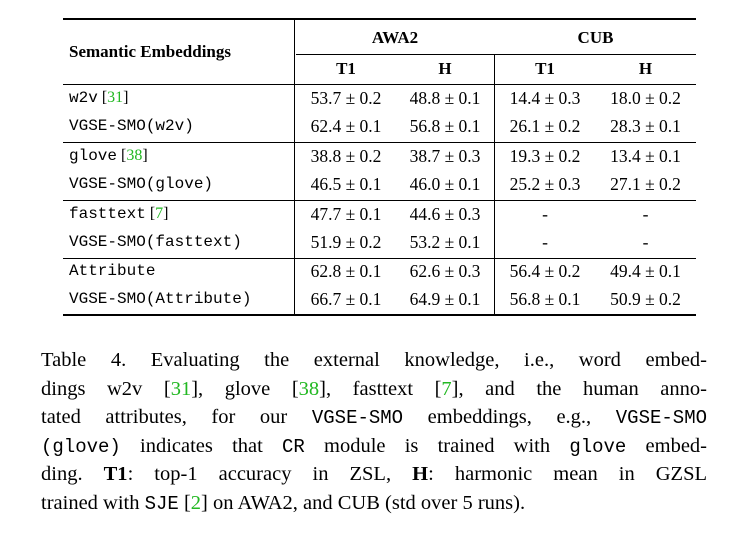  What do you see at coordinates (161, 503) in the screenshot?
I see `caption-code: SJE` at bounding box center [161, 503].